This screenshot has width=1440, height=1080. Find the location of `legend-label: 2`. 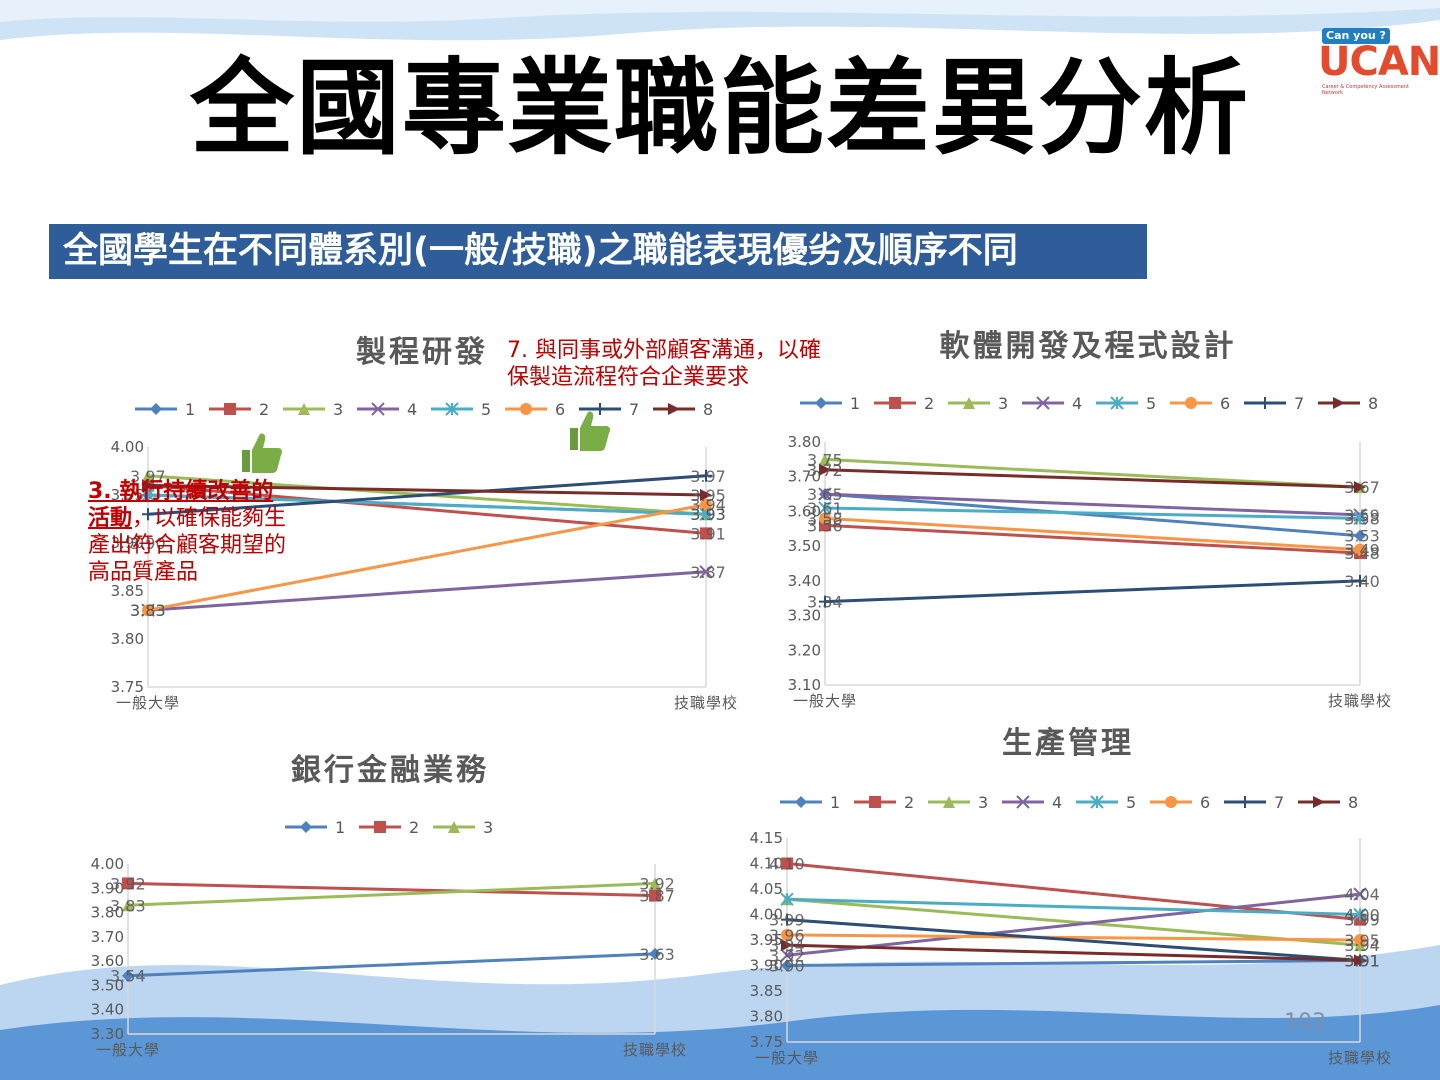

legend-label: 2 is located at coordinates (909, 802).